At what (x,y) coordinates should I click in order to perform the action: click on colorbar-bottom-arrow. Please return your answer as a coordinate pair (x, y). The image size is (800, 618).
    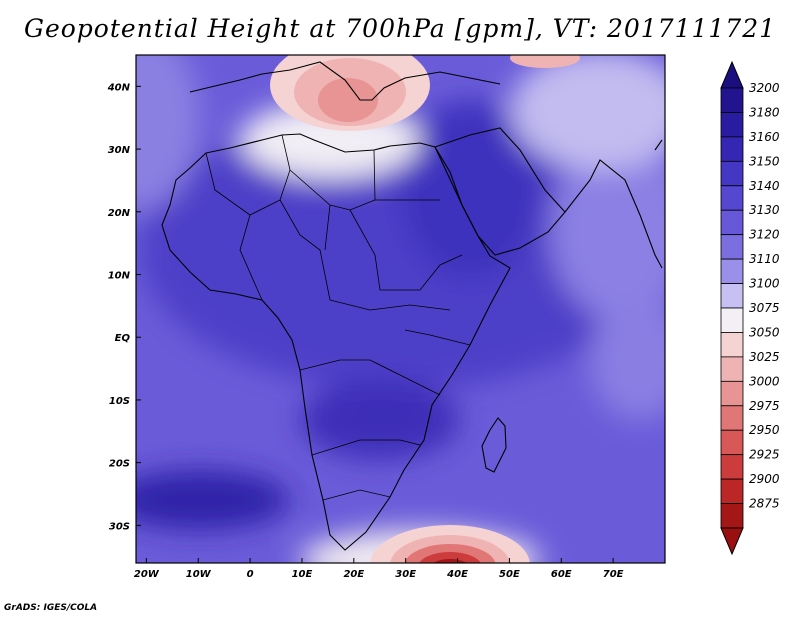
    Looking at the image, I should click on (732, 541).